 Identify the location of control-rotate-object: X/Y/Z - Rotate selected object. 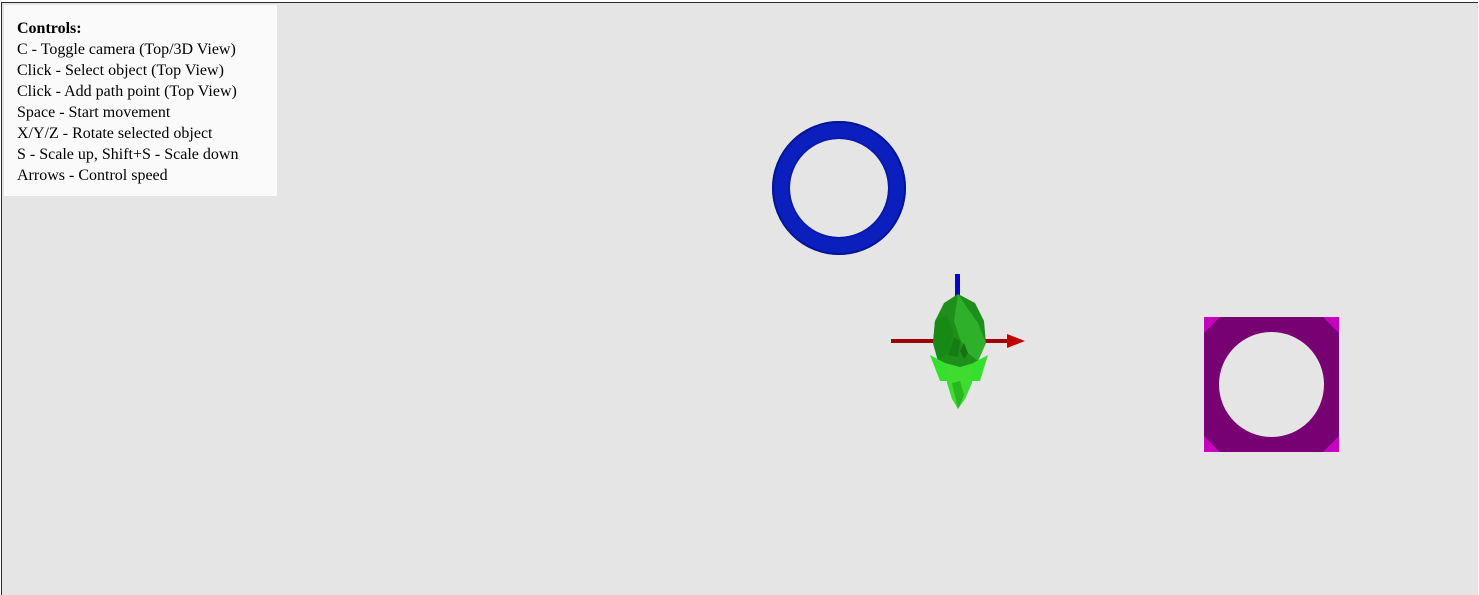
(115, 133).